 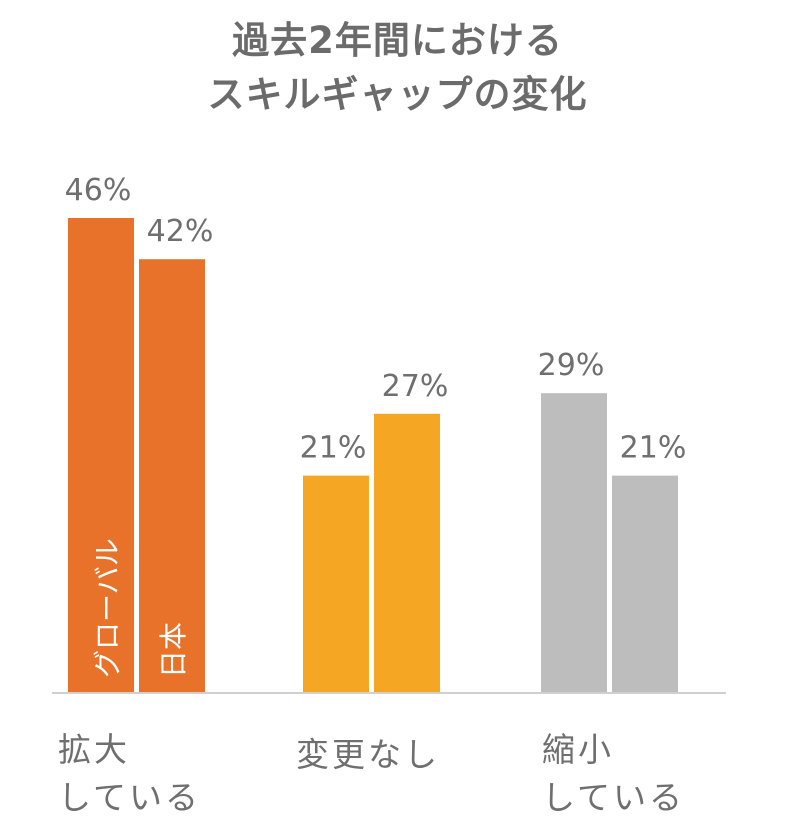 I want to click on category-label-expanding-line-1: 拡大, so click(x=94, y=749).